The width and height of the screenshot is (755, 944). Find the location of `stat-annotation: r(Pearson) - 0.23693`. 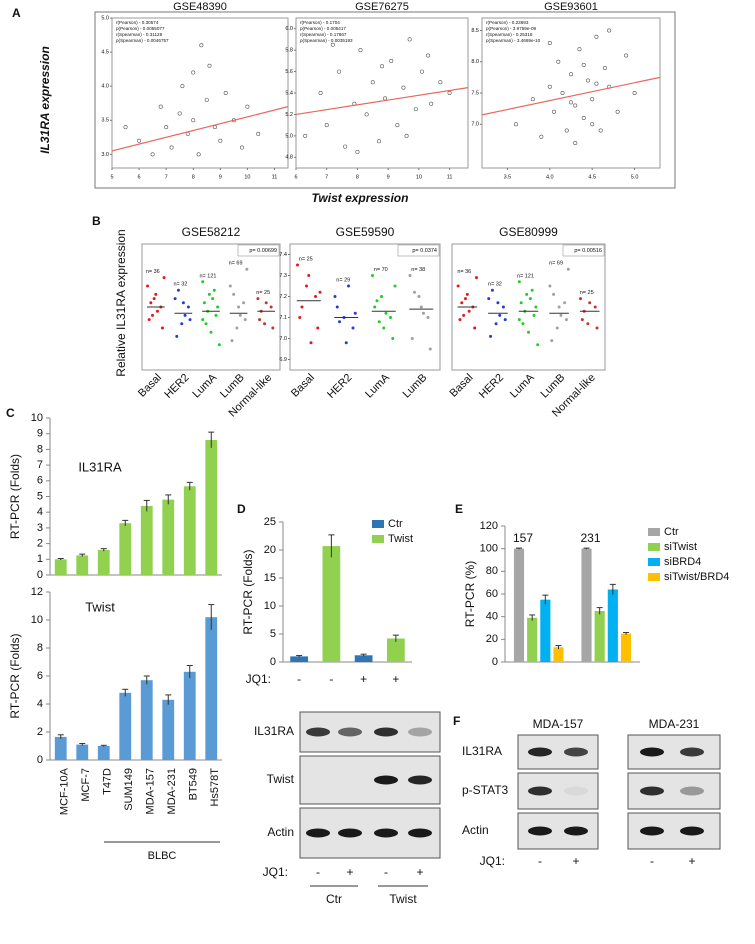

stat-annotation: r(Pearson) - 0.23693 is located at coordinates (507, 22).